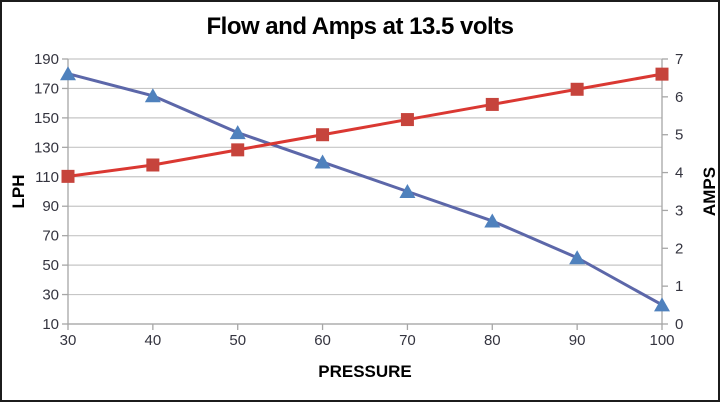 The width and height of the screenshot is (720, 402). Describe the element at coordinates (46, 118) in the screenshot. I see `left-axis-tick-label: 150` at that location.